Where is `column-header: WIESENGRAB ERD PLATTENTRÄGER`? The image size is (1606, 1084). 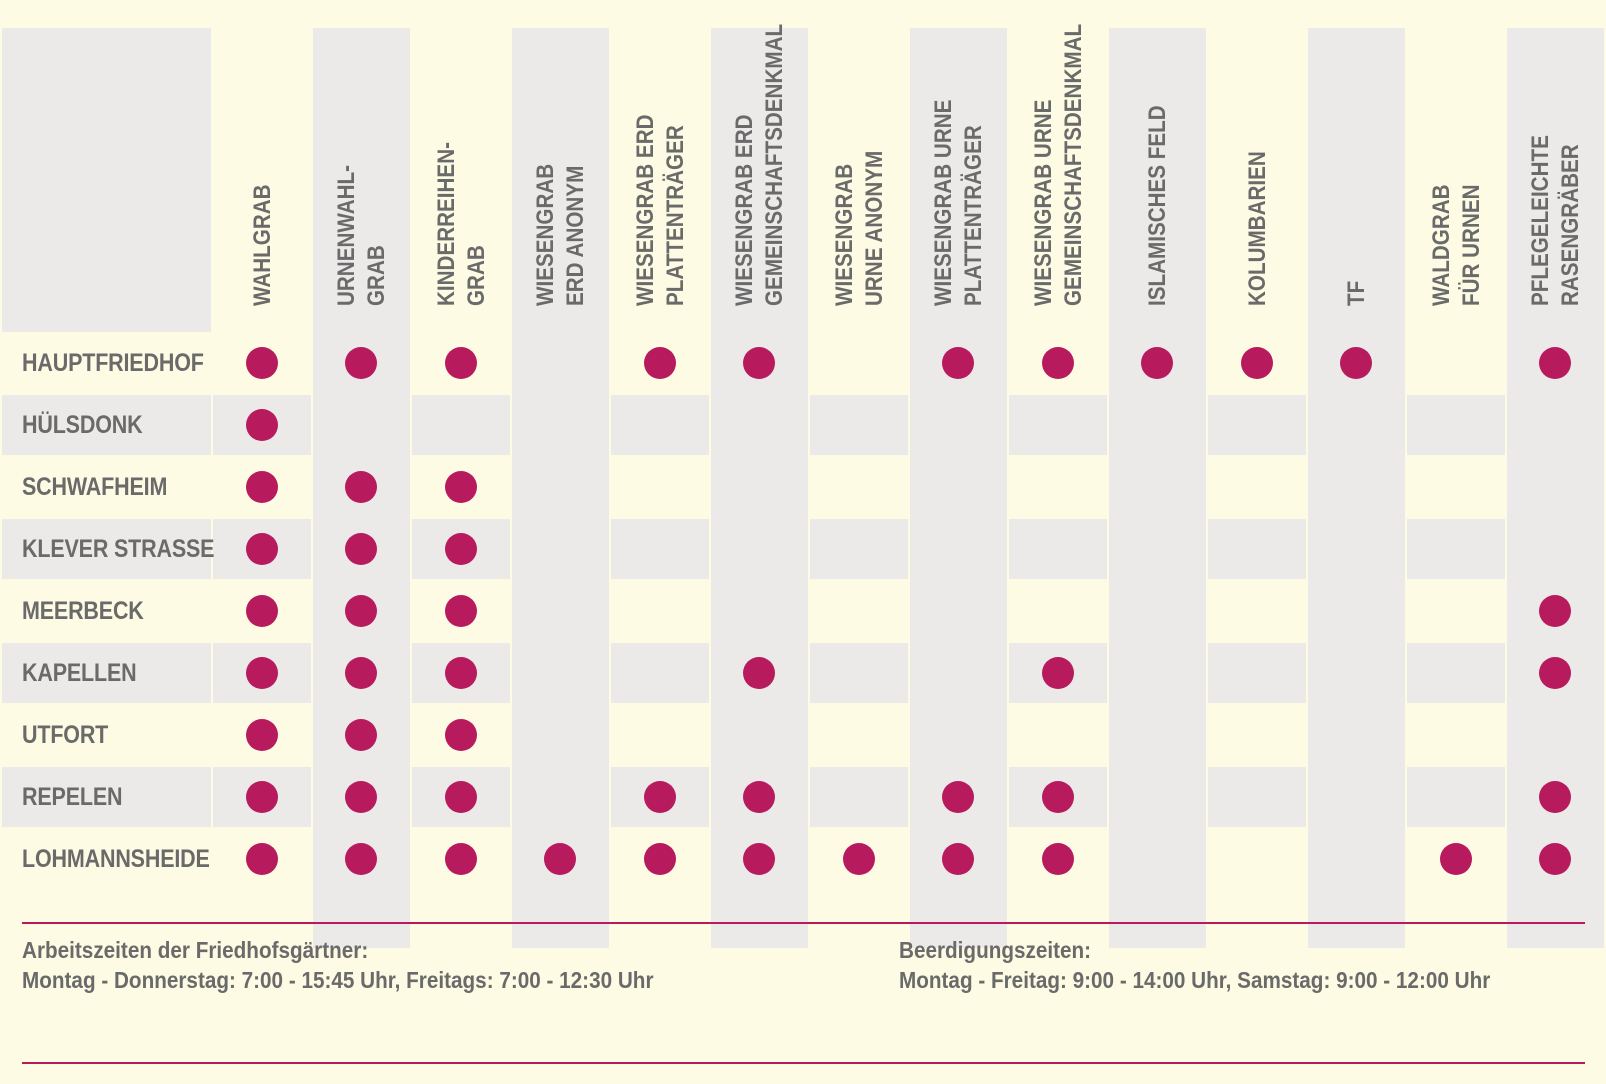 column-header: WIESENGRAB ERD PLATTENTRÄGER is located at coordinates (661, 156).